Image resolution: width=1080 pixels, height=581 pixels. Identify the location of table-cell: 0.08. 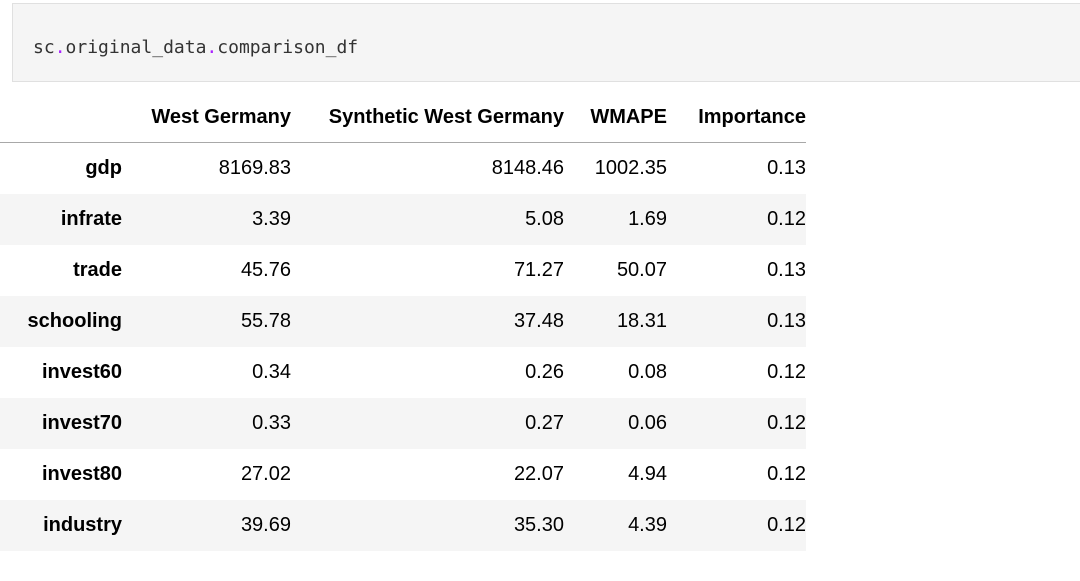
(647, 371).